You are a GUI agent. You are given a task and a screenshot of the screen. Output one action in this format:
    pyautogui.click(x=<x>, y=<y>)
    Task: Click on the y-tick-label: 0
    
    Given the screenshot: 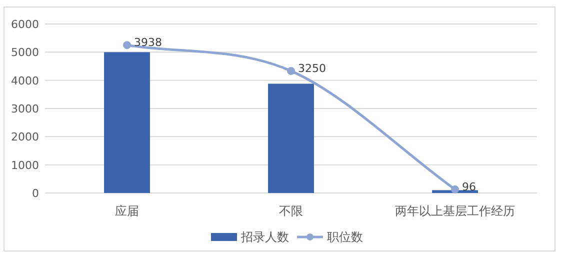 What is the action you would take?
    pyautogui.click(x=35, y=193)
    